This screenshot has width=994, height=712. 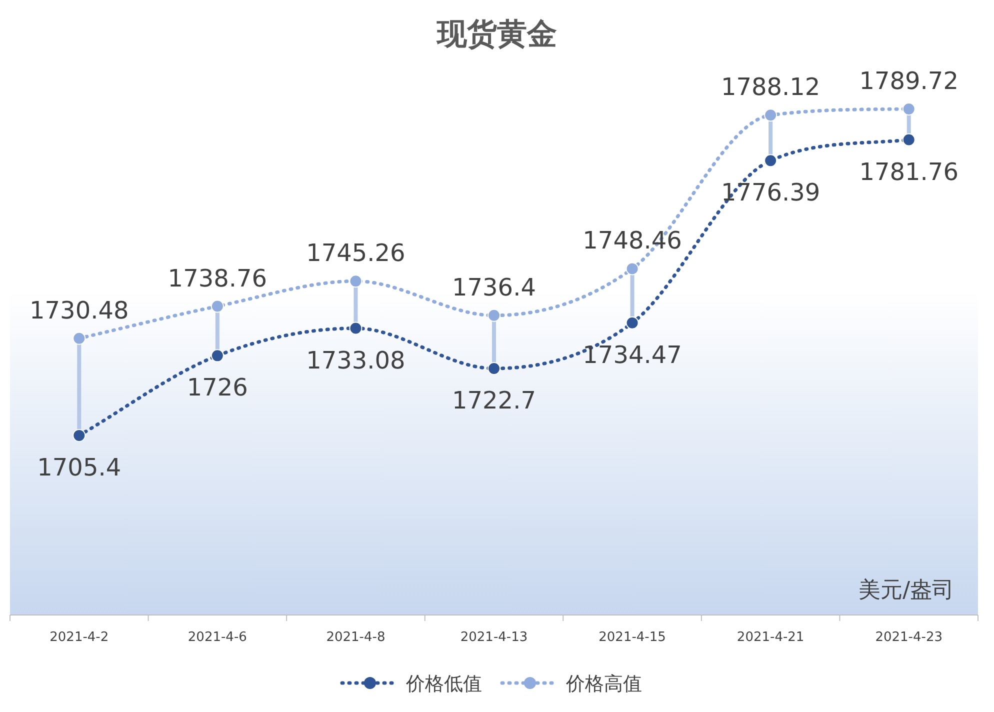 What do you see at coordinates (770, 637) in the screenshot?
I see `x-tick: 2021-4-21` at bounding box center [770, 637].